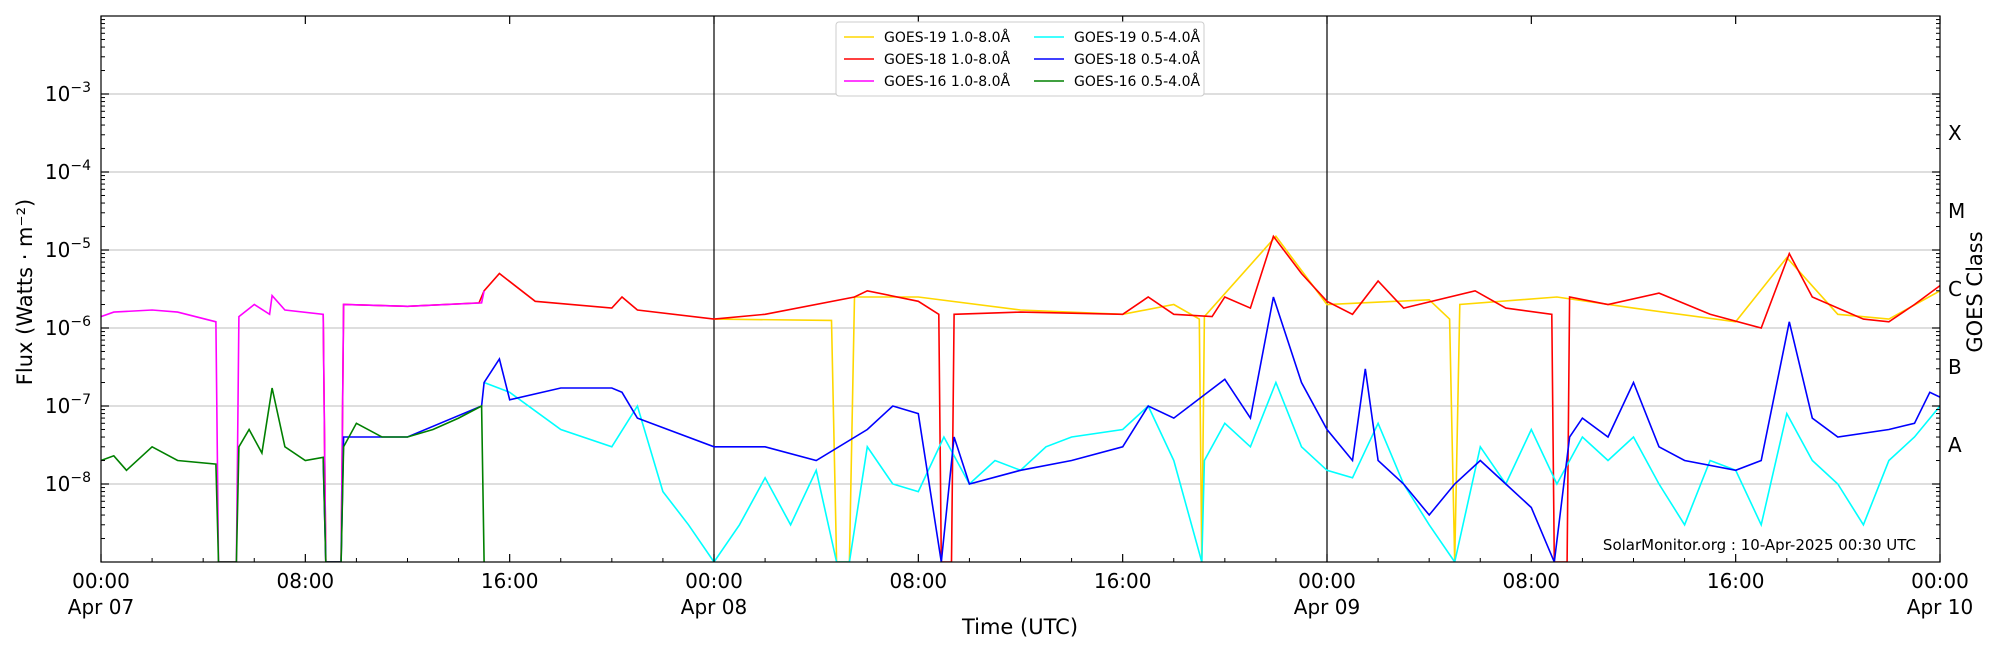 The height and width of the screenshot is (650, 2000). What do you see at coordinates (80, 322) in the screenshot?
I see `y-tick-exponent: −6` at bounding box center [80, 322].